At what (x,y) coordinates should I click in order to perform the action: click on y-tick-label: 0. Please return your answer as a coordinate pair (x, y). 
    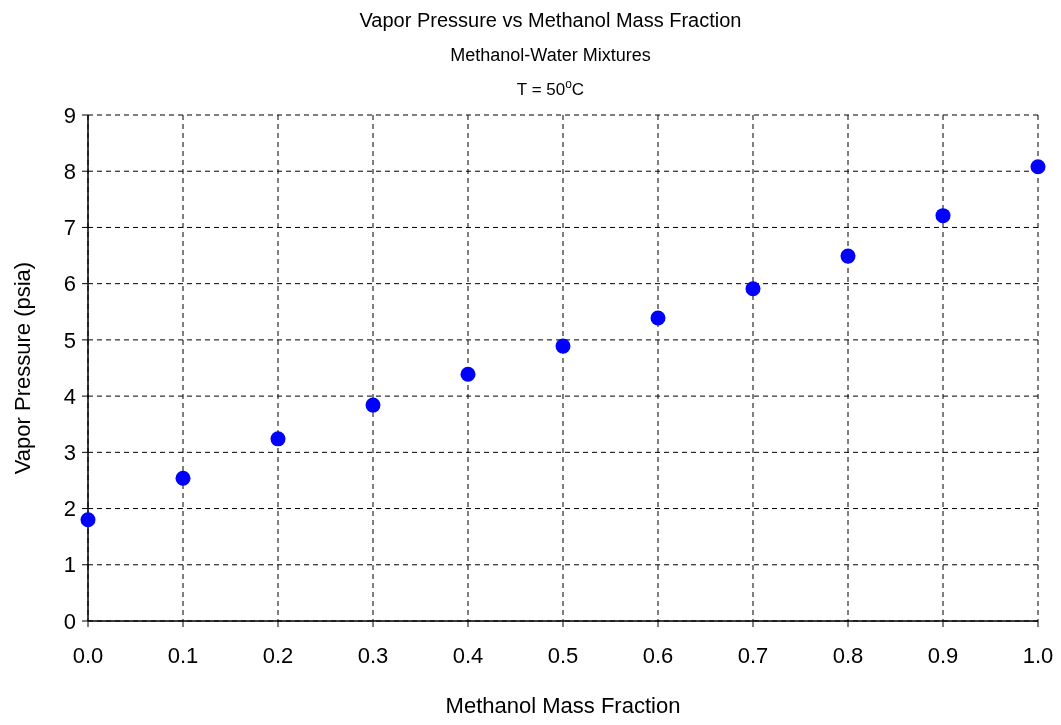
    Looking at the image, I should click on (69, 621).